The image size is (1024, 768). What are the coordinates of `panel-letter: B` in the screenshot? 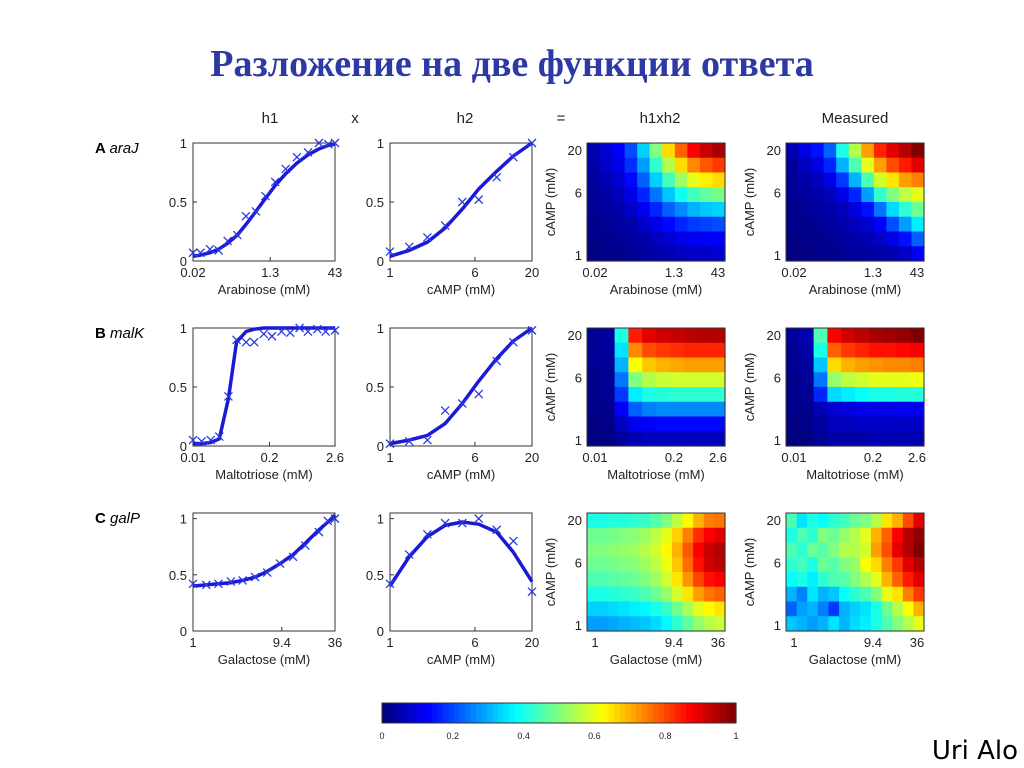 It's located at (102, 333).